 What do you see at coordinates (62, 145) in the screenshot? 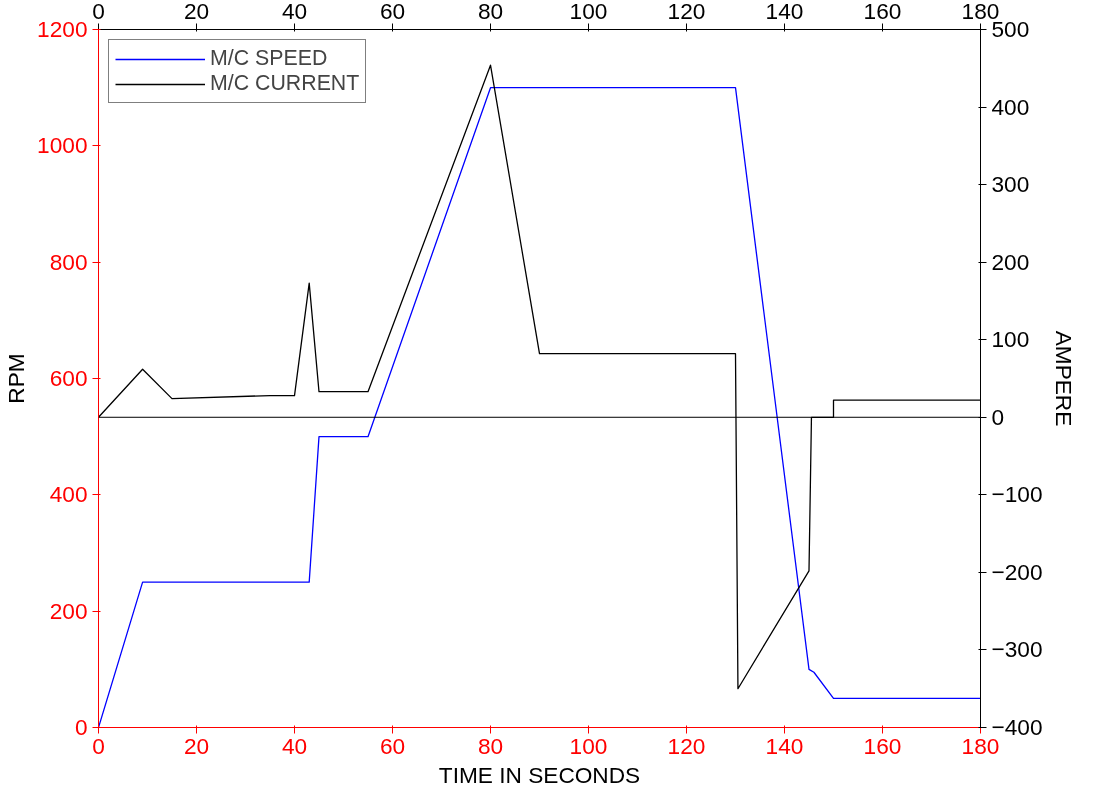
I see `y-tick-label: 1000` at bounding box center [62, 145].